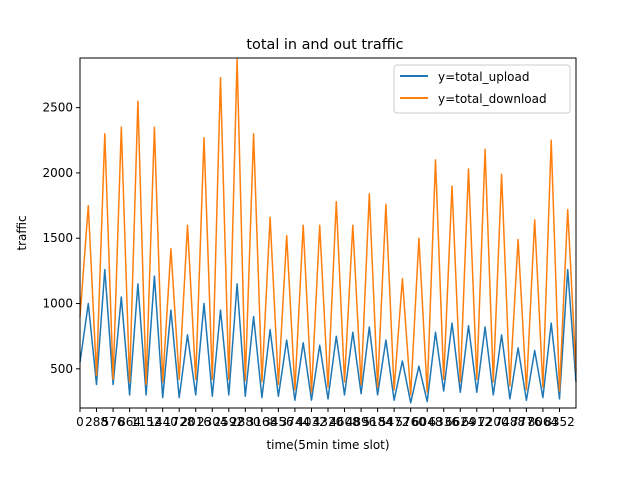  Describe the element at coordinates (61, 369) in the screenshot. I see `y-tick-label: 500` at that location.